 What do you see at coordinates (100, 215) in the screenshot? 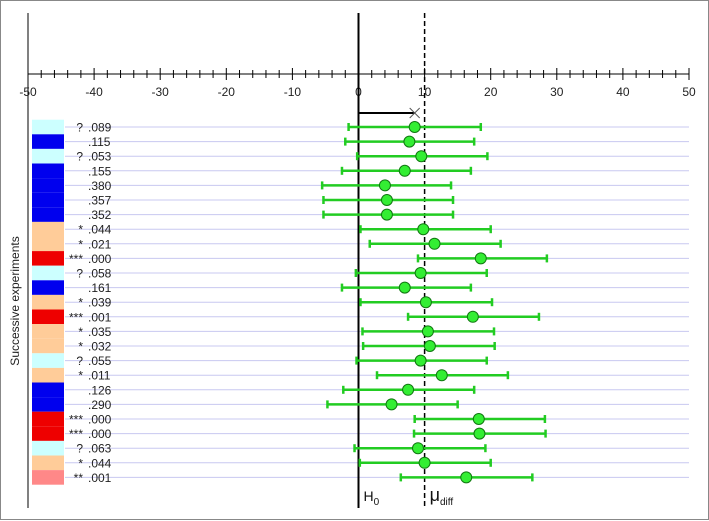
I see `p-value: .352` at bounding box center [100, 215].